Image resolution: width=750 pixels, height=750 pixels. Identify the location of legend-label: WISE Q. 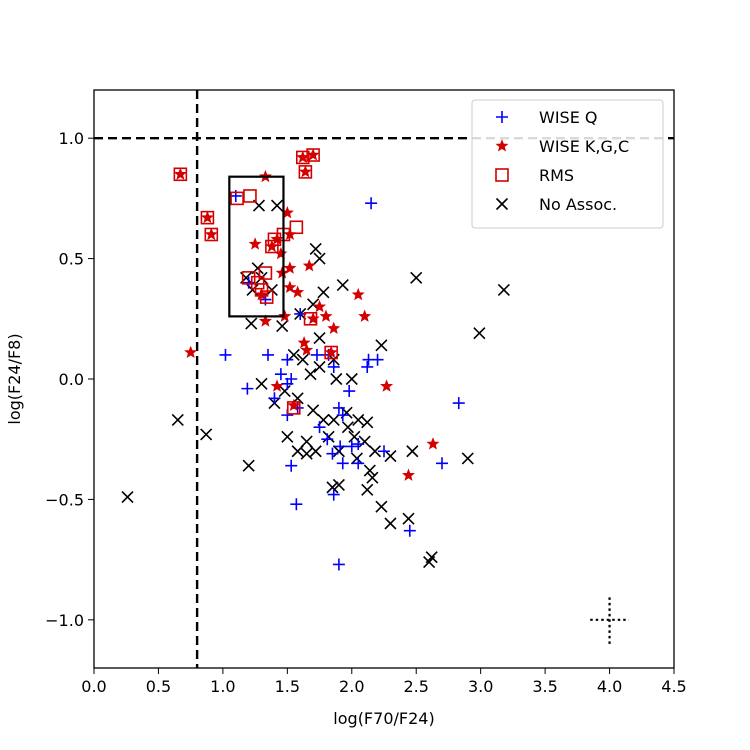
(568, 117).